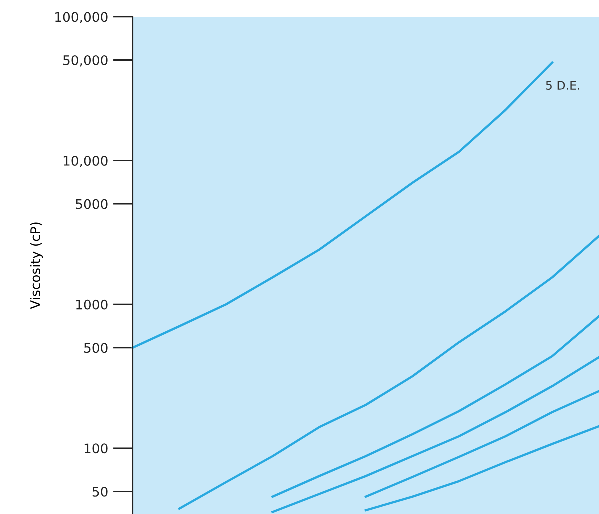  I want to click on y-tick-label: 1000, so click(92, 305).